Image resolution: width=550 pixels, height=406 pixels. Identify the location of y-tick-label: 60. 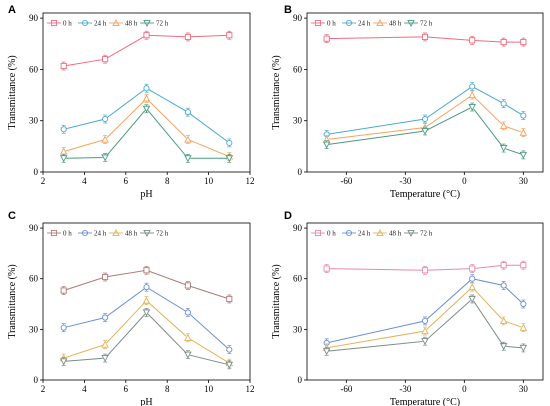
(34, 279).